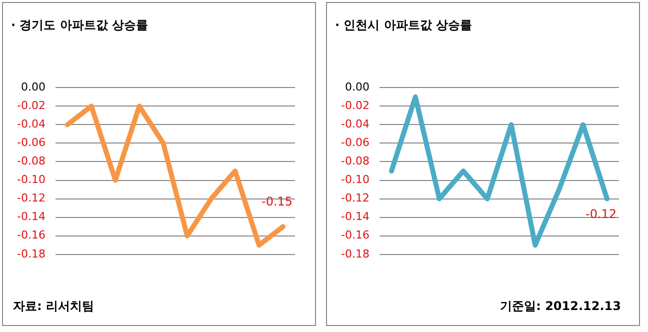 The height and width of the screenshot is (332, 648). Describe the element at coordinates (79, 25) in the screenshot. I see `chart-title: · 경기도 아파트값 상승률` at that location.